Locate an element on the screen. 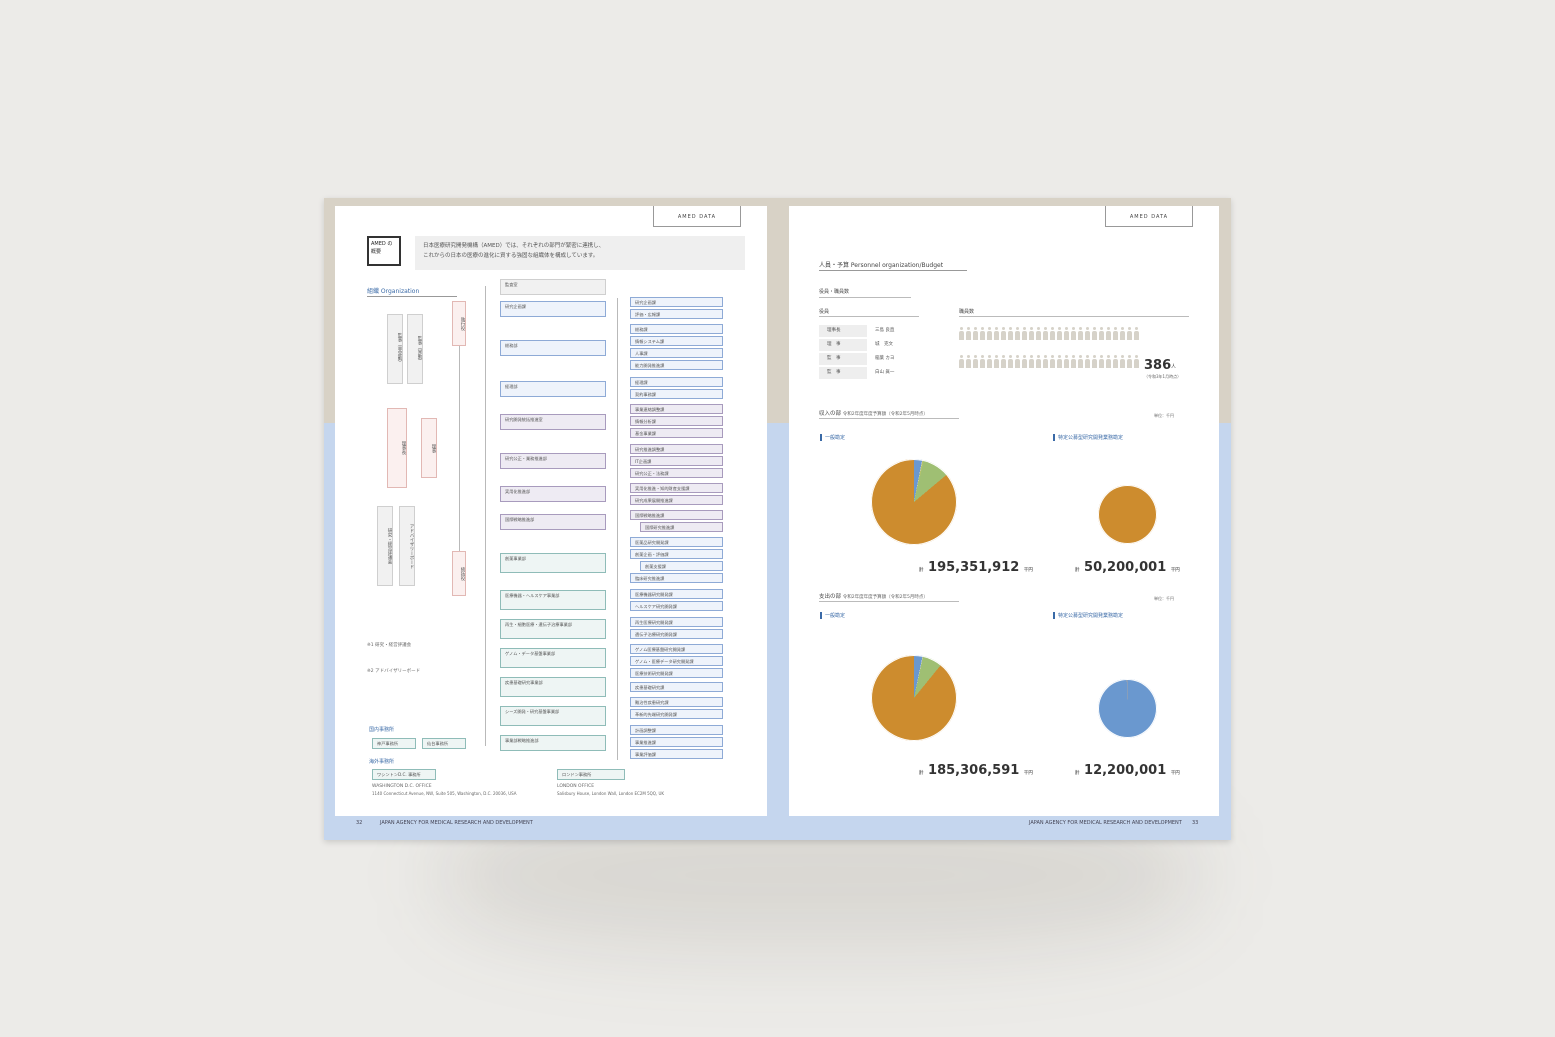 This screenshot has width=1555, height=1037. income-unit: 単位：千円 is located at coordinates (1164, 415).